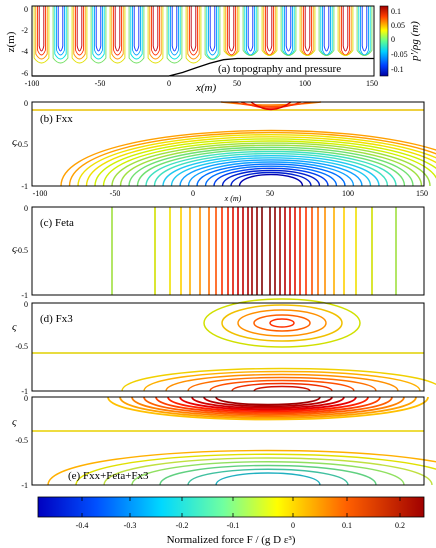 The height and width of the screenshot is (548, 436). I want to click on panel-b-xtick: -100, so click(40, 193).